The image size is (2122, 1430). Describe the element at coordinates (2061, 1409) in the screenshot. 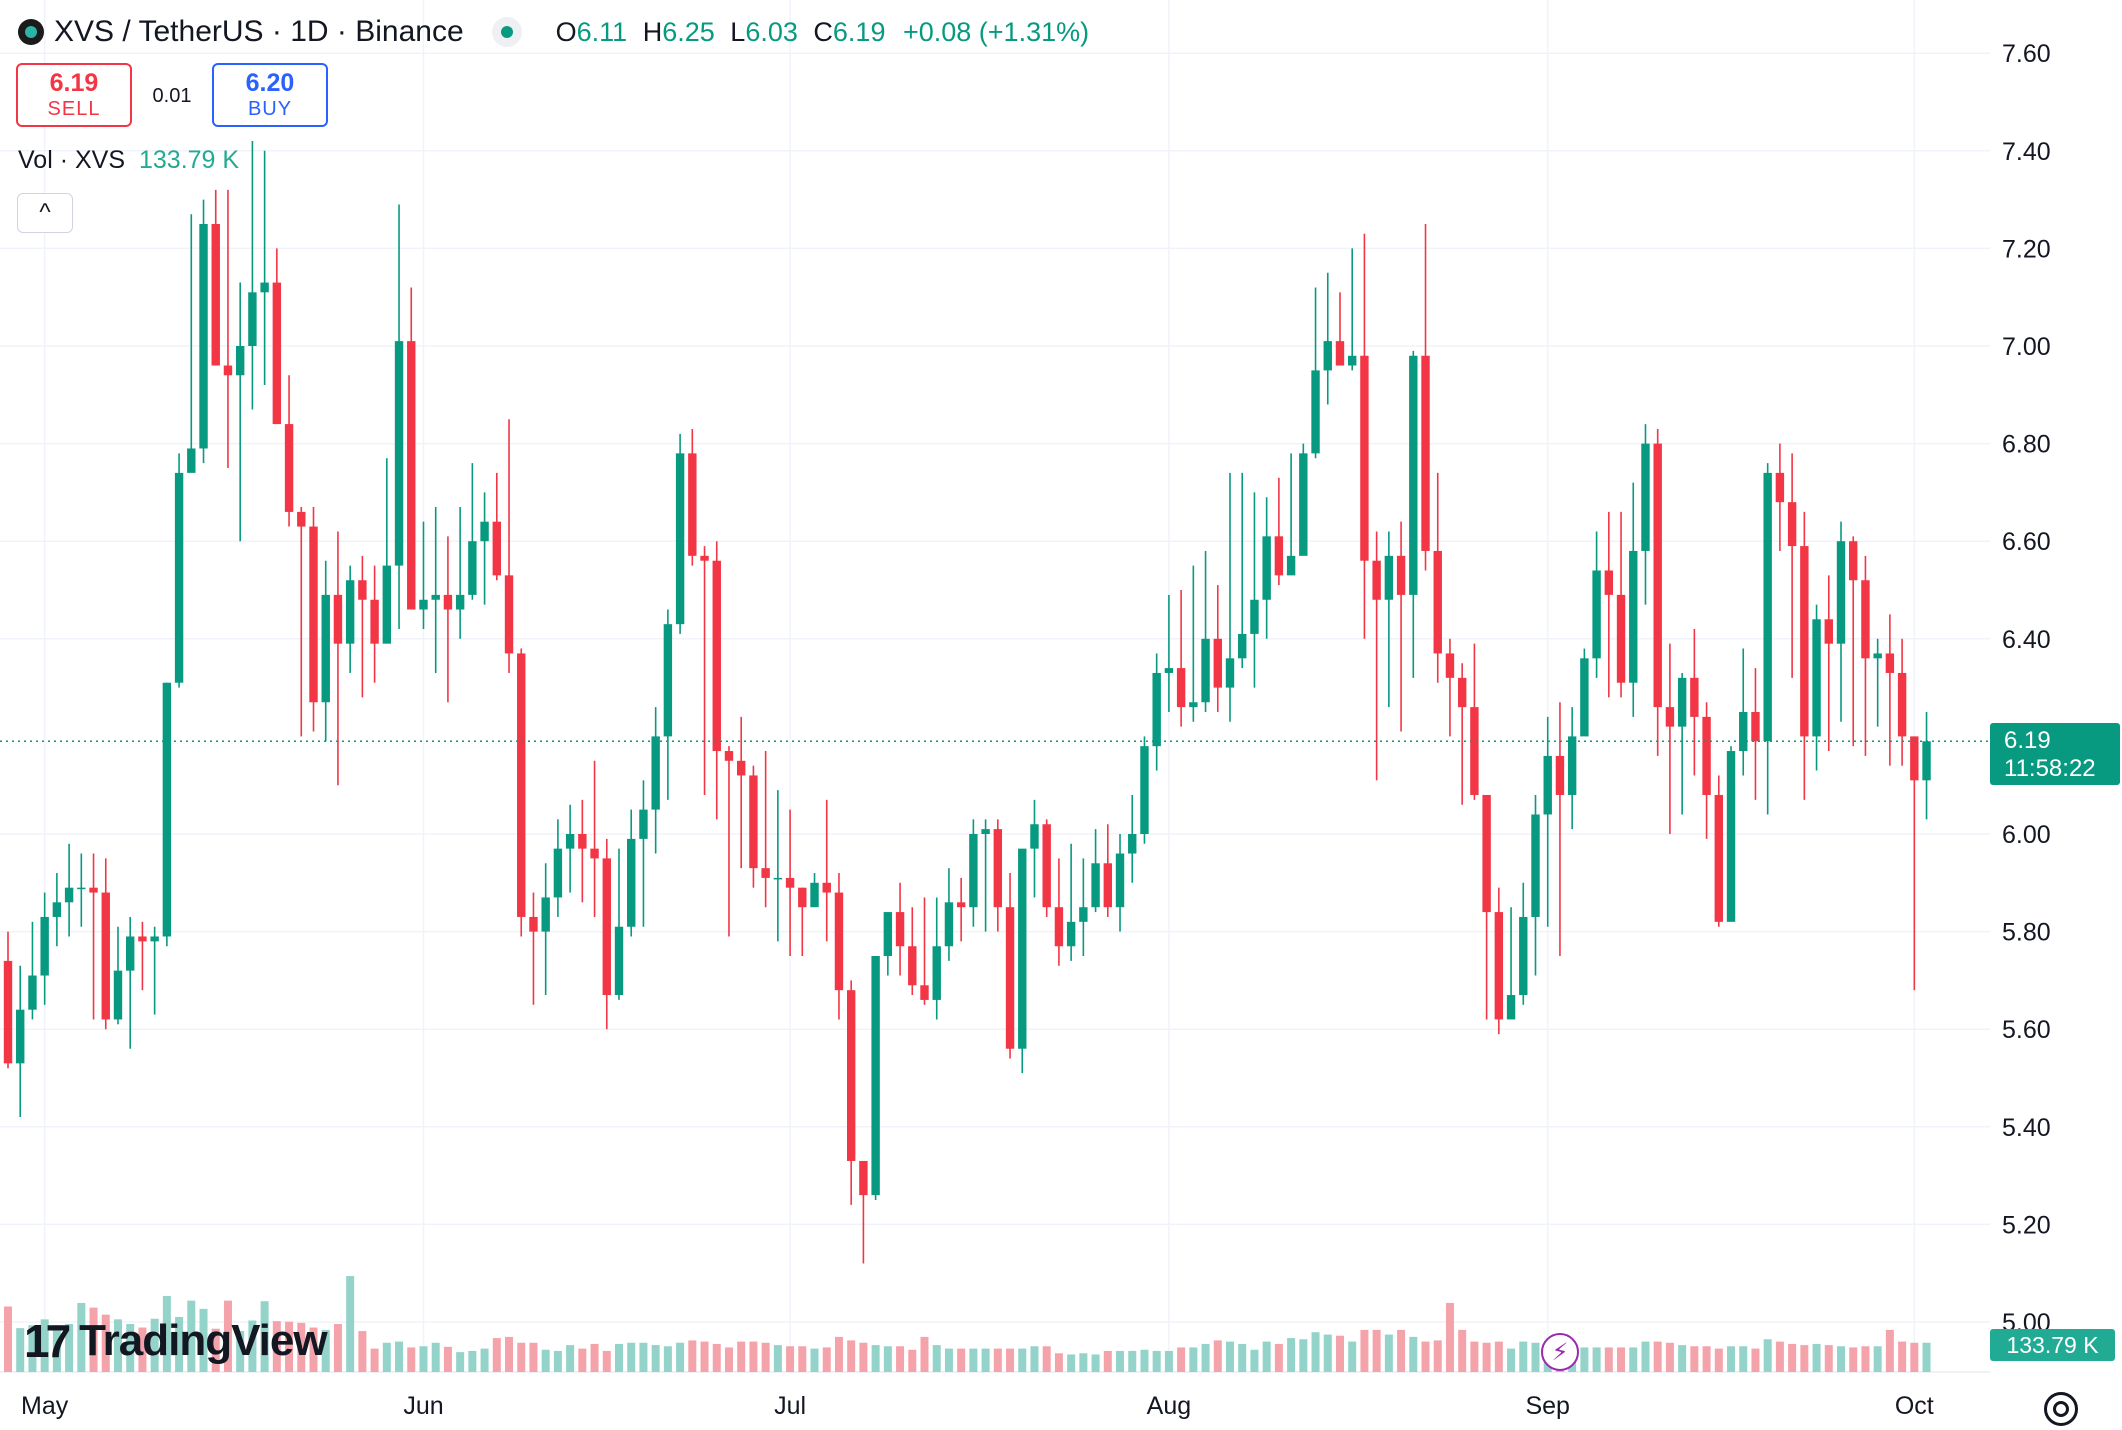

I see `settings-icon` at that location.